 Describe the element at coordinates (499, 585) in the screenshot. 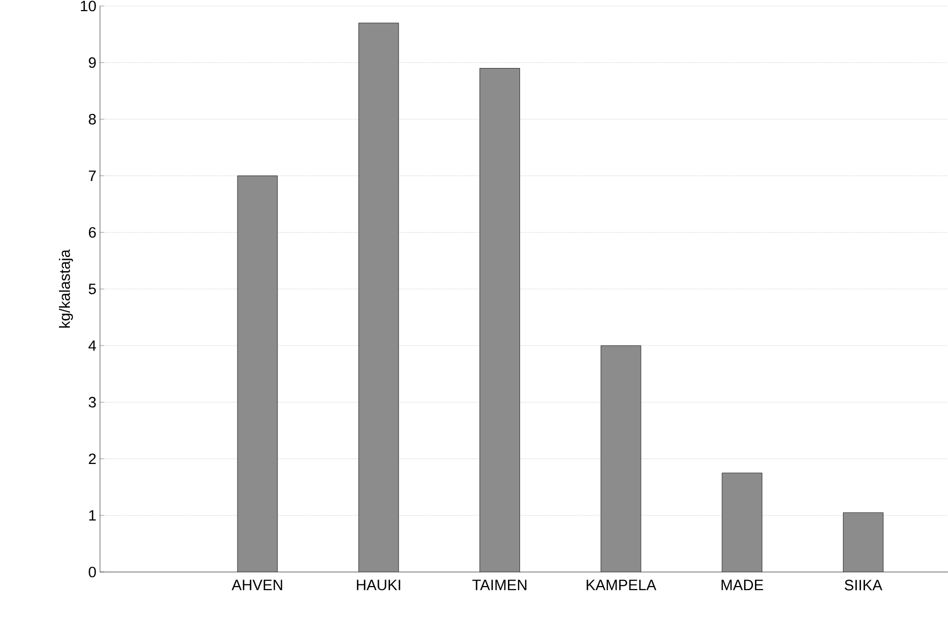

I see `x-tick-label: TAIMEN` at that location.